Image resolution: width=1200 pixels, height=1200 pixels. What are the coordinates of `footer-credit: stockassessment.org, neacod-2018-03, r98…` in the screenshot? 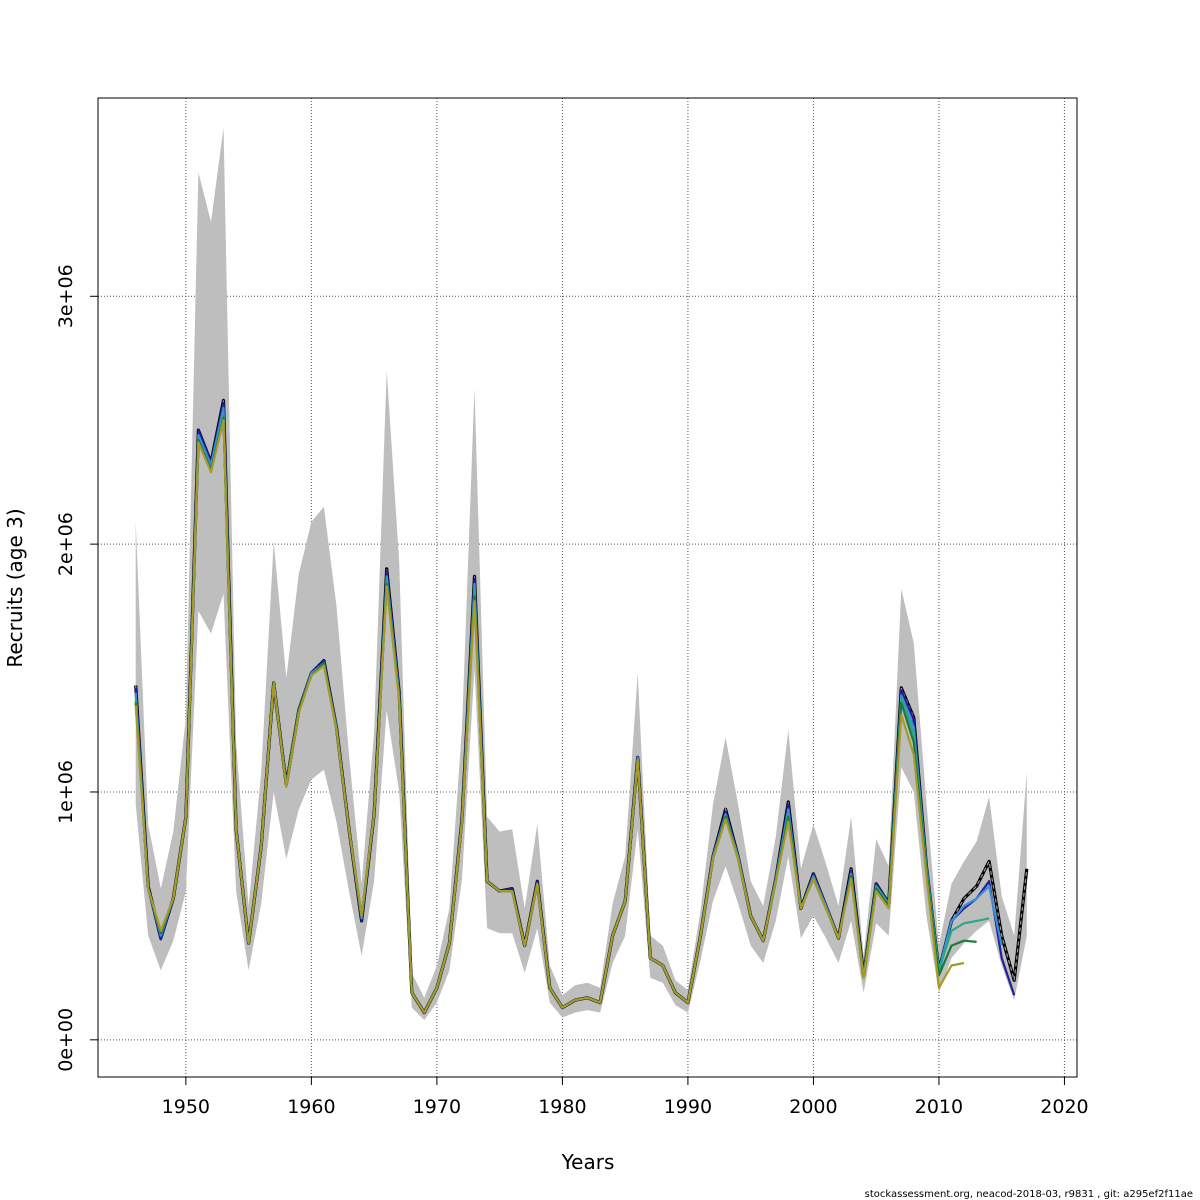 It's located at (1029, 1194).